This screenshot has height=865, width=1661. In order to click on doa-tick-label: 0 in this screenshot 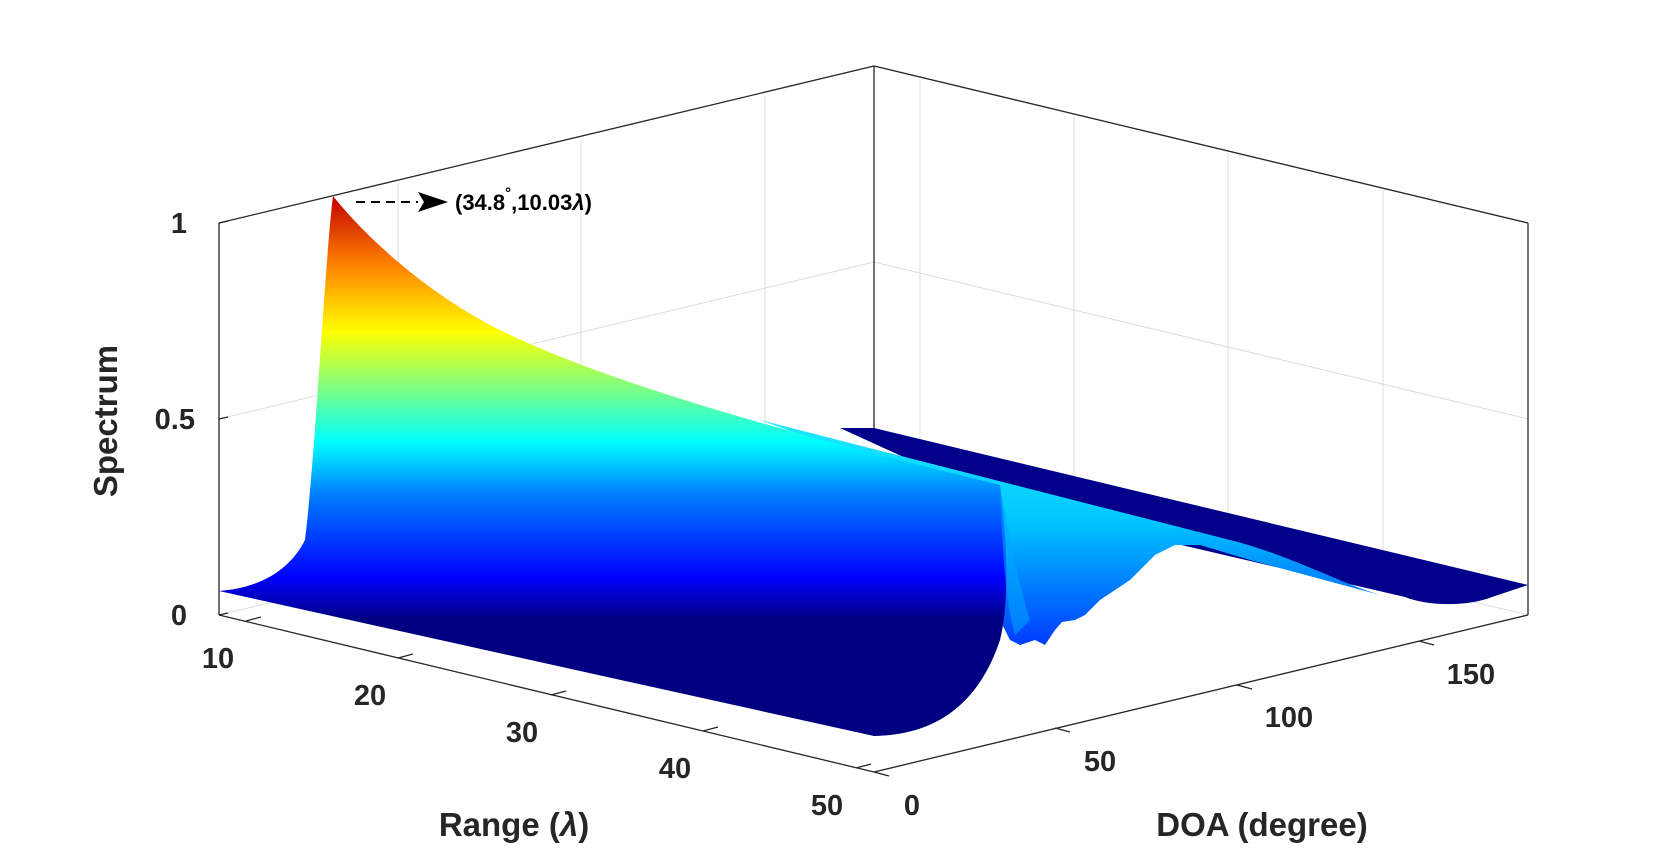, I will do `click(912, 806)`.